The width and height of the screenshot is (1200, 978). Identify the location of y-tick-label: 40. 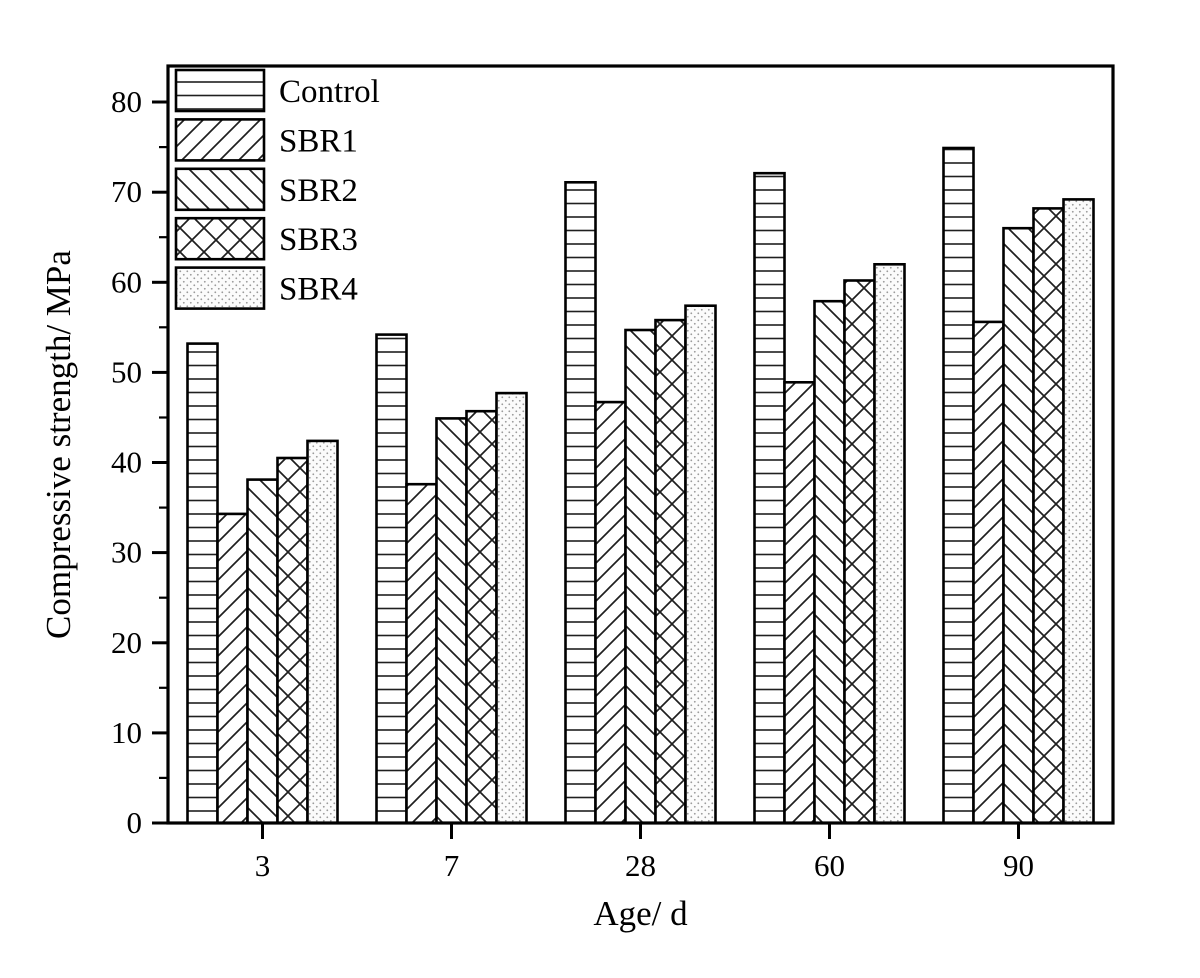
(126, 462).